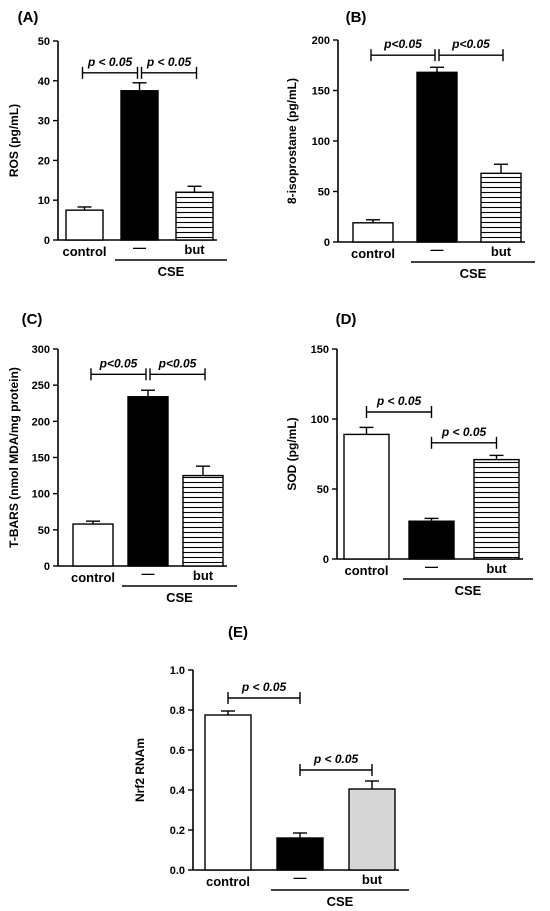 This screenshot has width=550, height=911. What do you see at coordinates (177, 671) in the screenshot?
I see `y-tick-label: 1.0` at bounding box center [177, 671].